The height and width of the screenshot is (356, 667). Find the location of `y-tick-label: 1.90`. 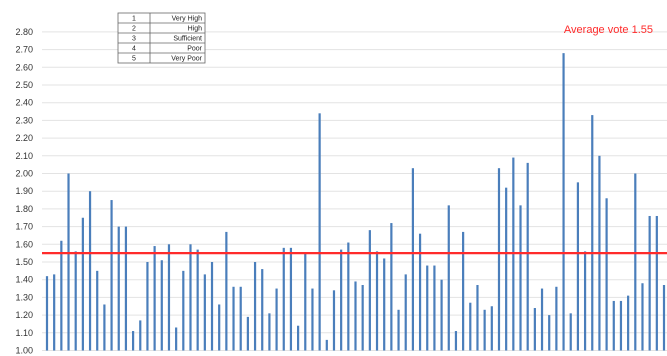

y-tick-label: 1.90 is located at coordinates (24, 191).